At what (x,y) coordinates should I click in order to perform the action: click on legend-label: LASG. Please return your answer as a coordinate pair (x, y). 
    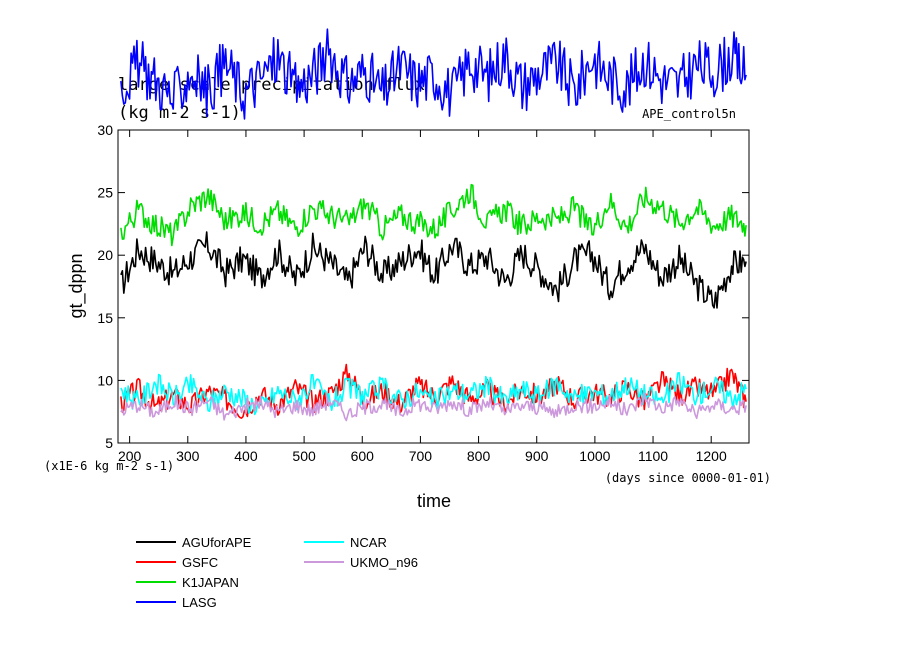
    Looking at the image, I should click on (199, 602).